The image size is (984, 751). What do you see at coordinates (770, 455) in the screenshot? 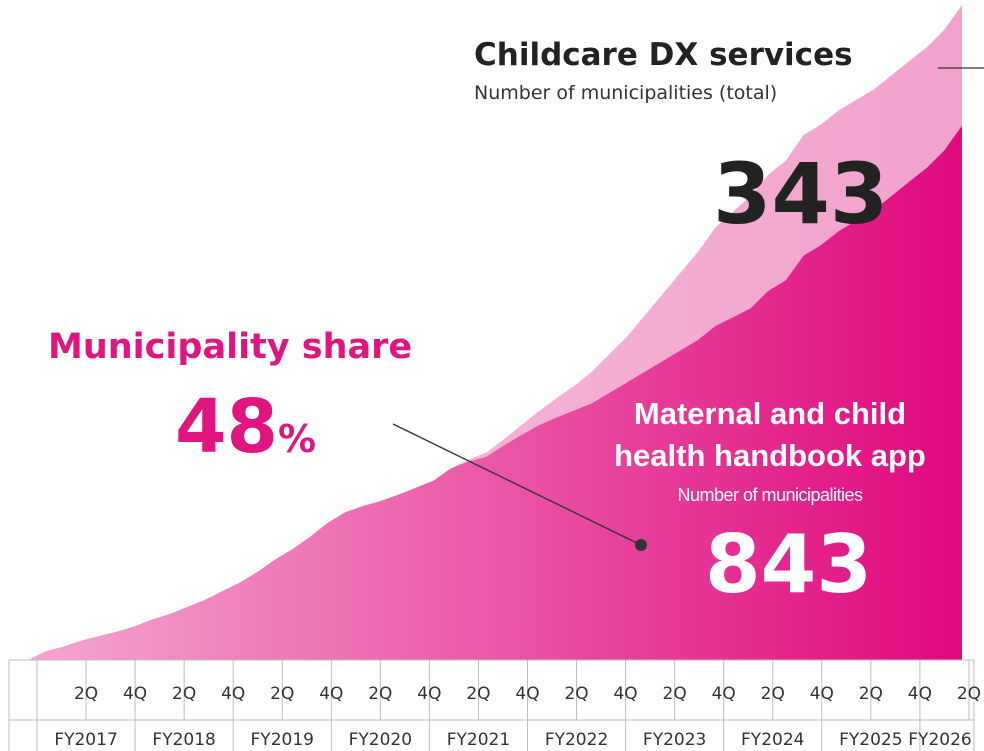
I see `app-series-title-line2: health handbook app` at bounding box center [770, 455].